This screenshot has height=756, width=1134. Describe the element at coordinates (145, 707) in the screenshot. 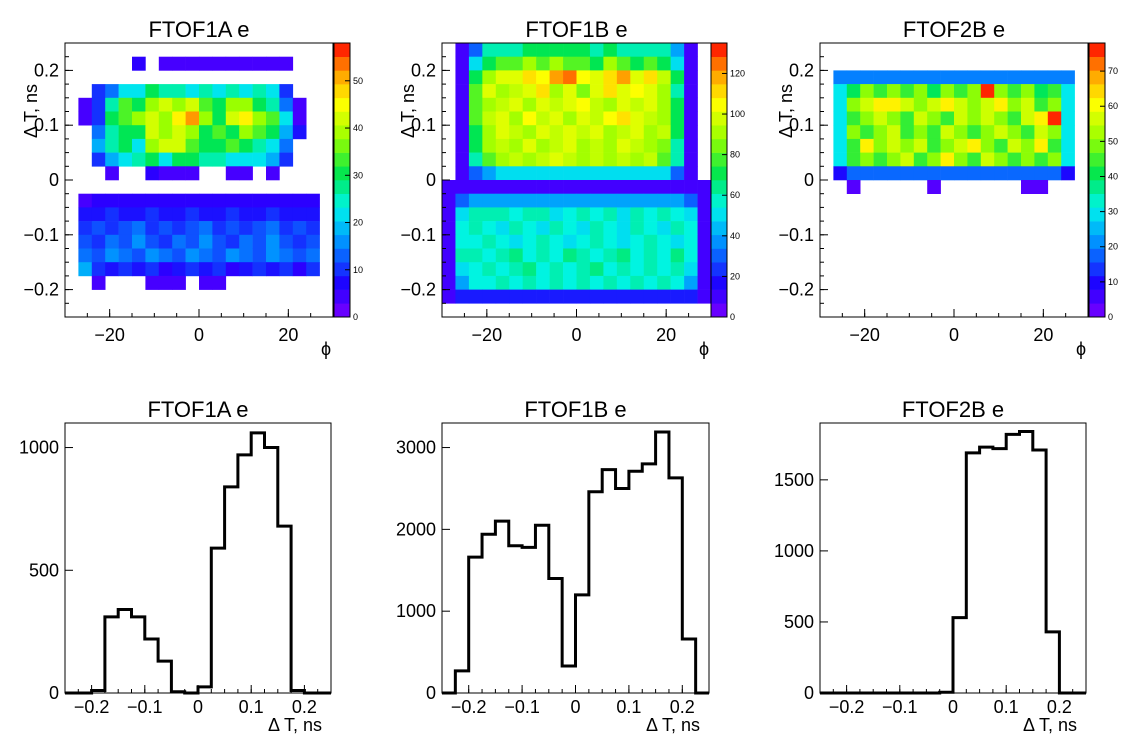

I see `x-tick-label: −0.1` at that location.